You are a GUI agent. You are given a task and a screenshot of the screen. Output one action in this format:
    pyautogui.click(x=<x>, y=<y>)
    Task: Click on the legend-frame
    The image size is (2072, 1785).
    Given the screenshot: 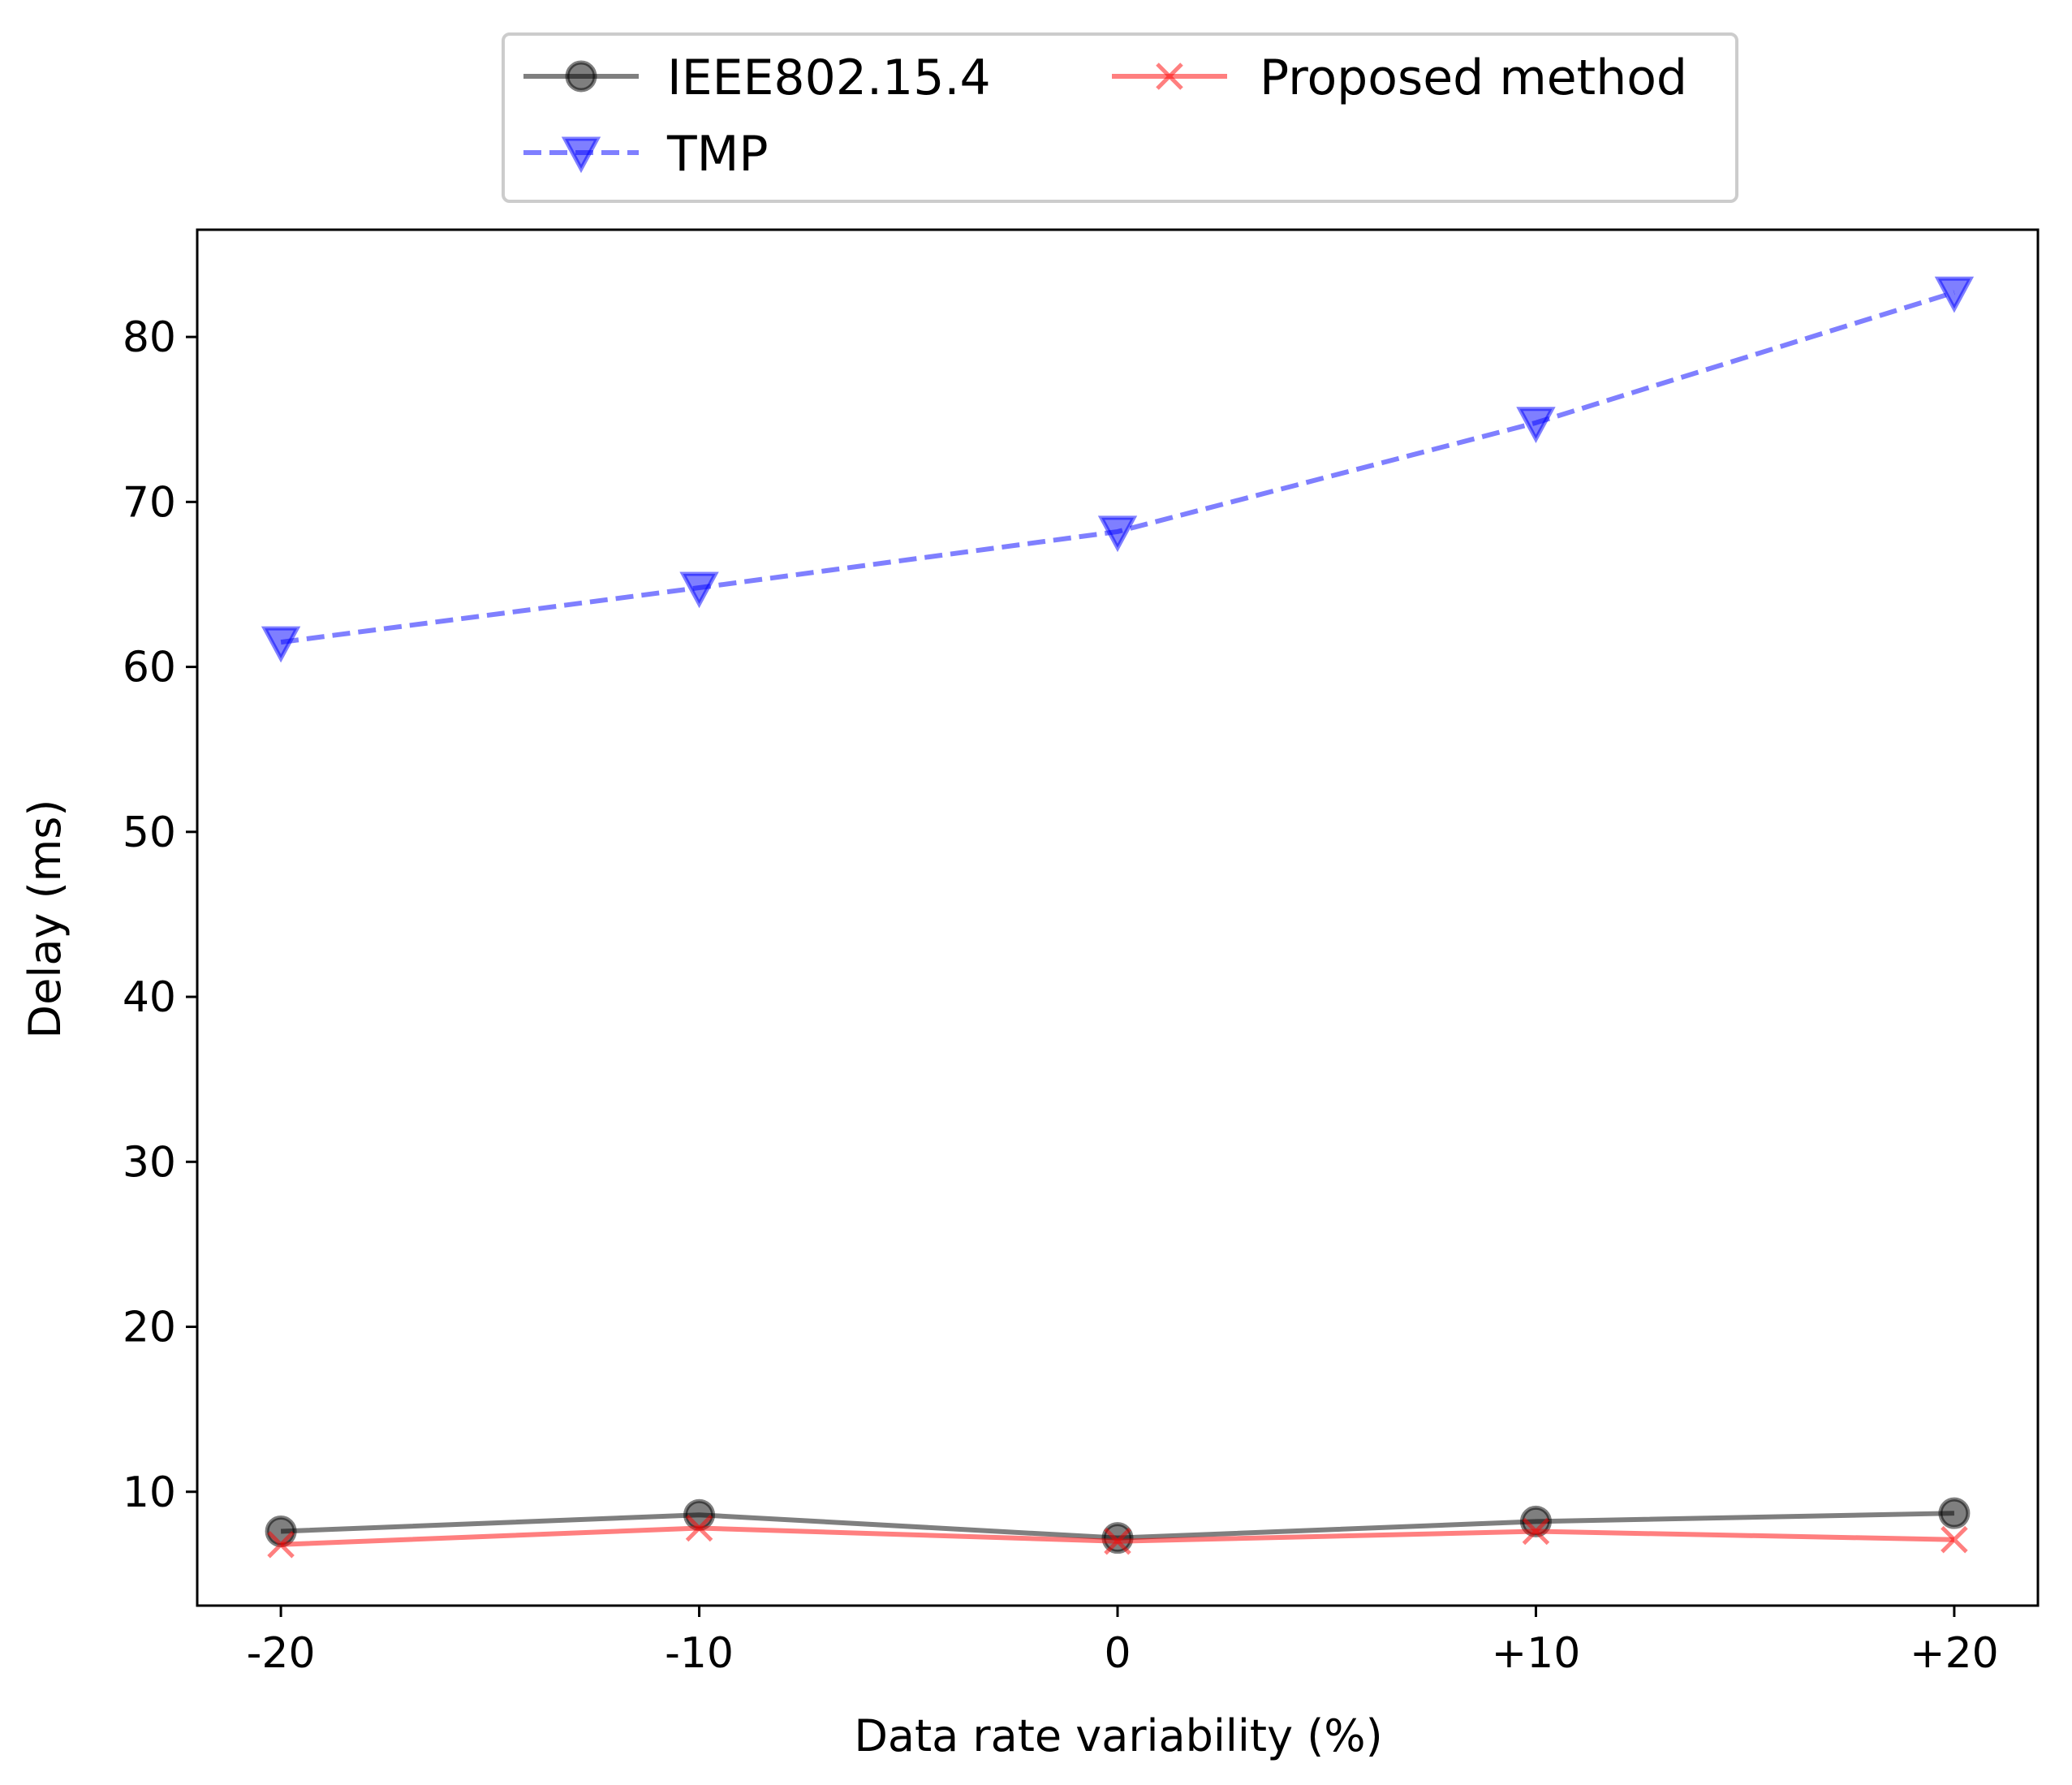 What is the action you would take?
    pyautogui.click(x=1120, y=118)
    